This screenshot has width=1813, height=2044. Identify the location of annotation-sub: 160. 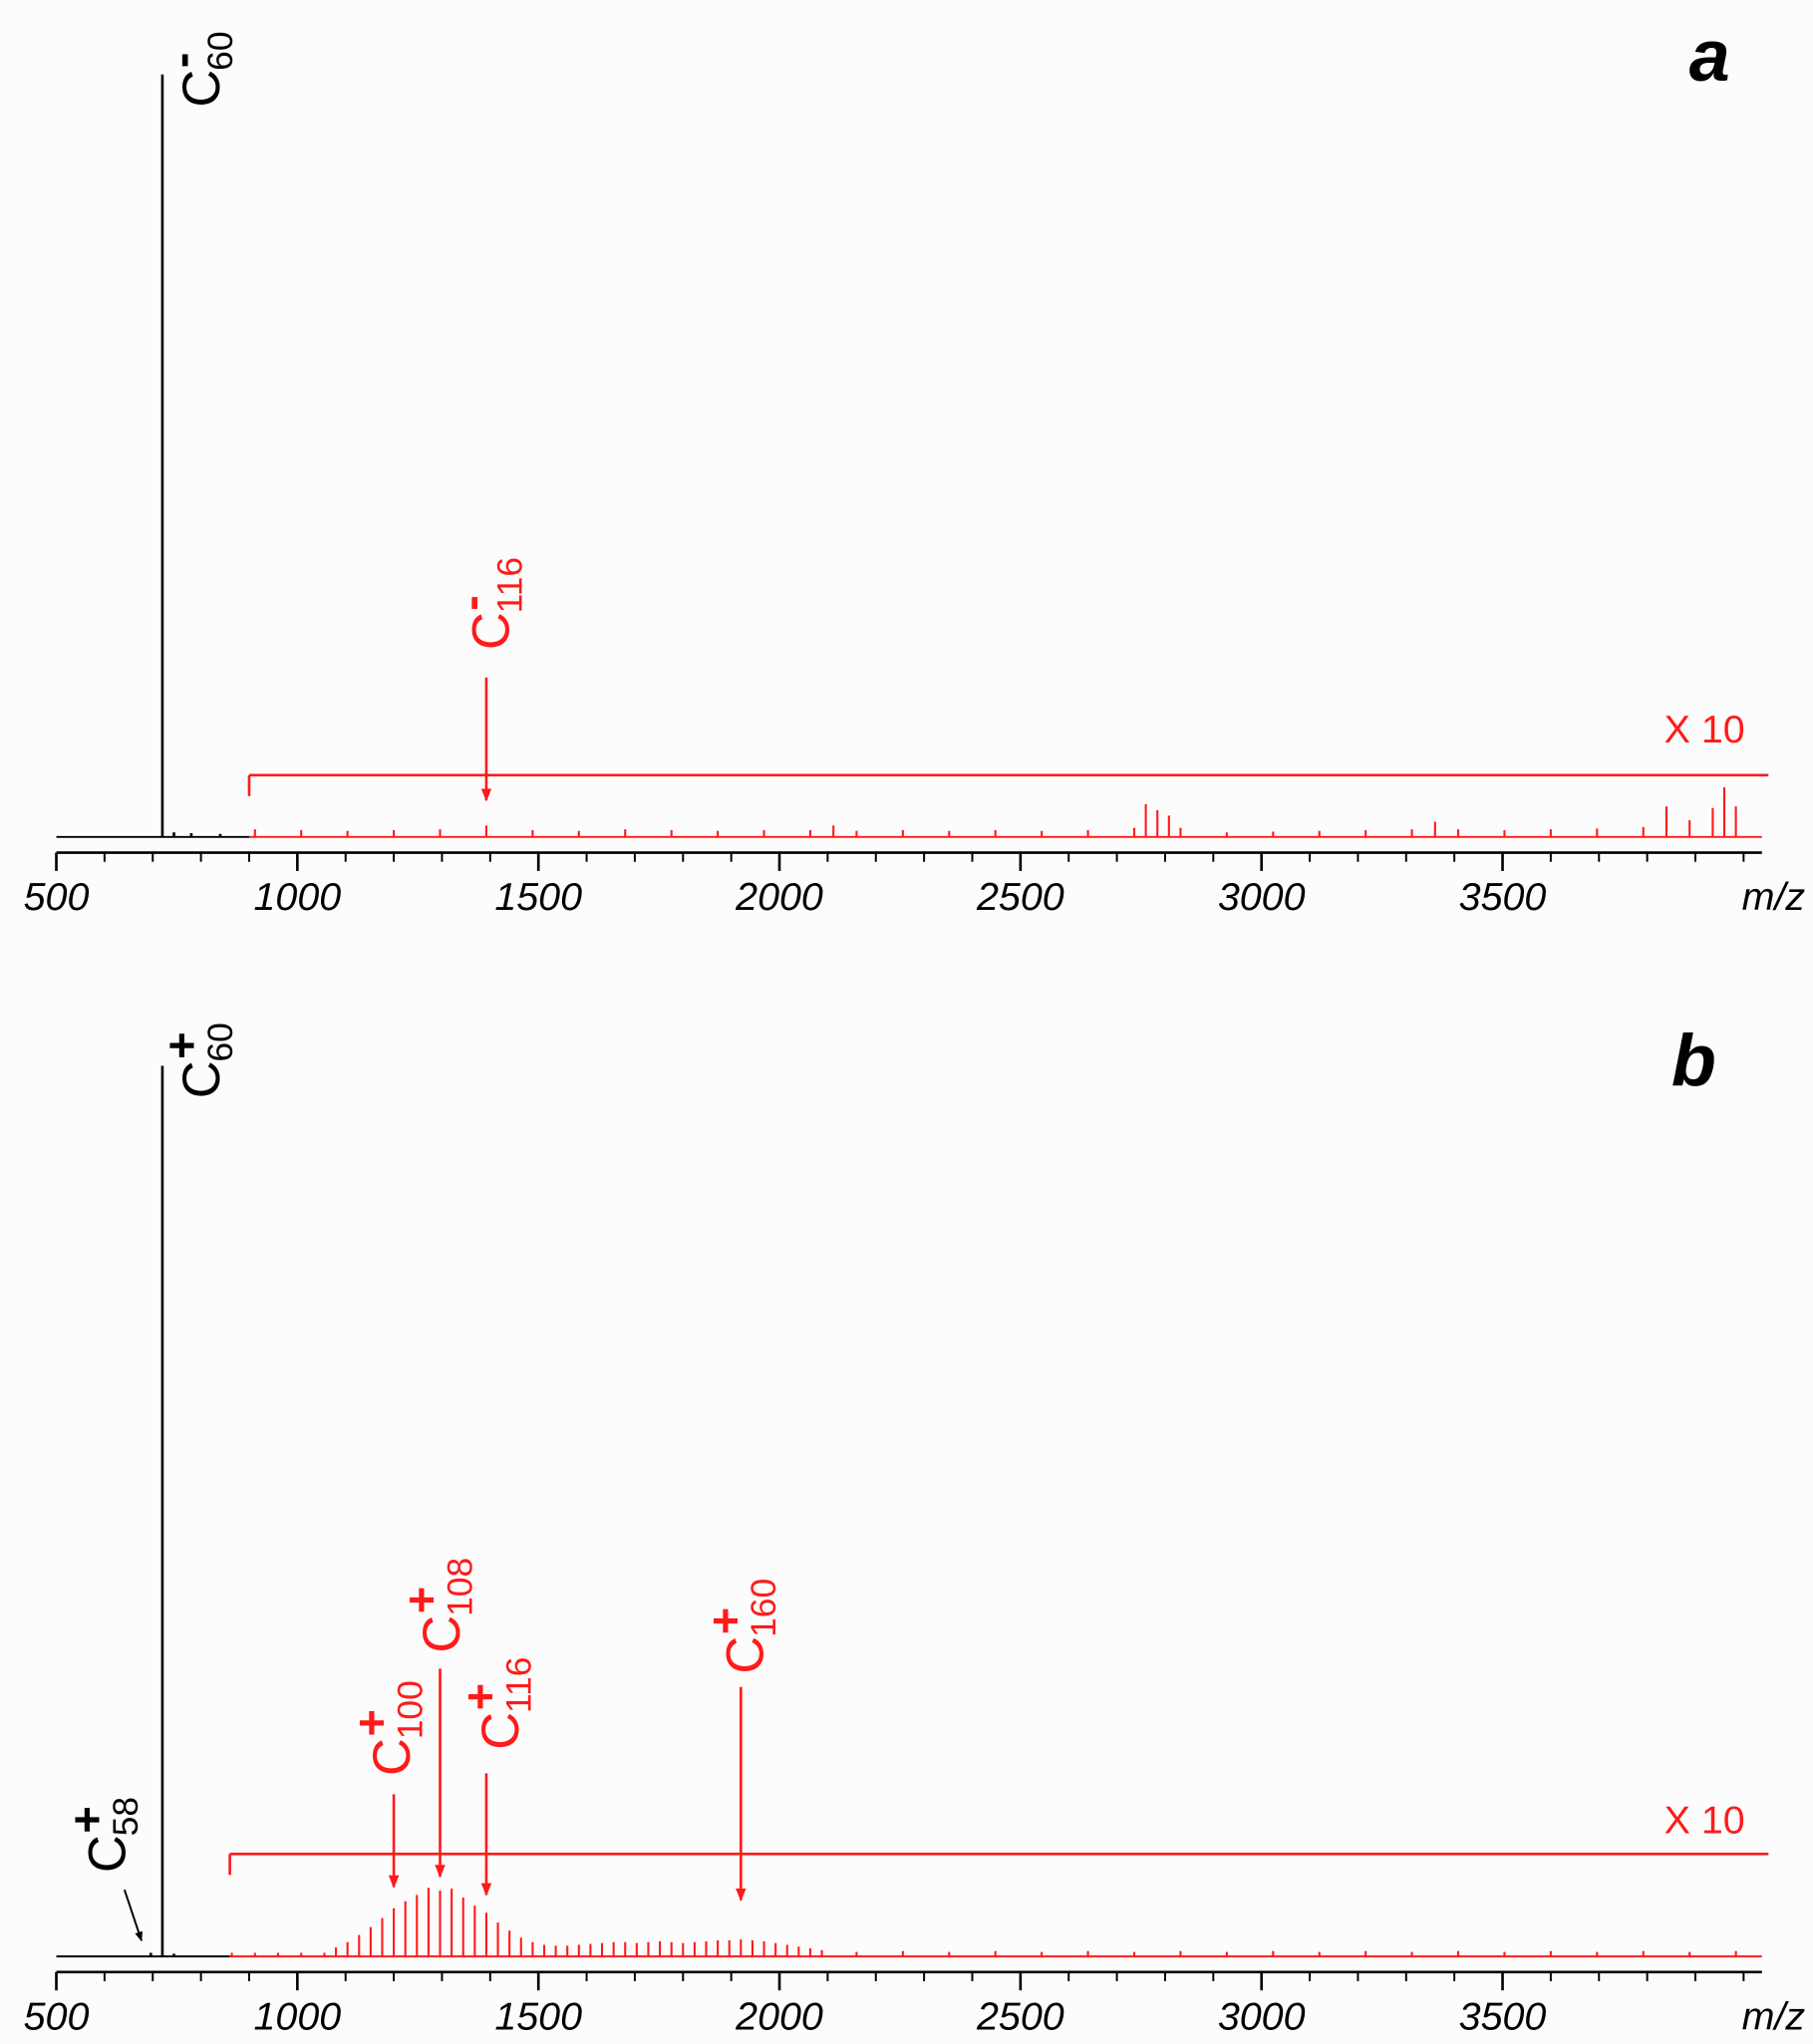
(763, 1608).